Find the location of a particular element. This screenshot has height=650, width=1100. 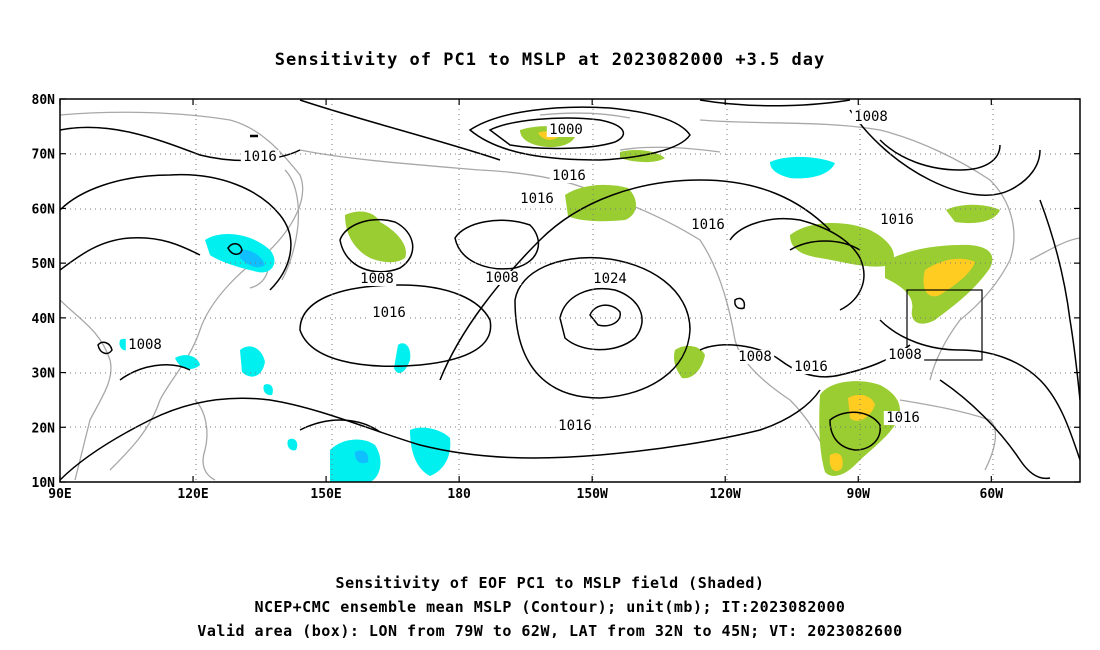

lon-label: 180 is located at coordinates (459, 494).